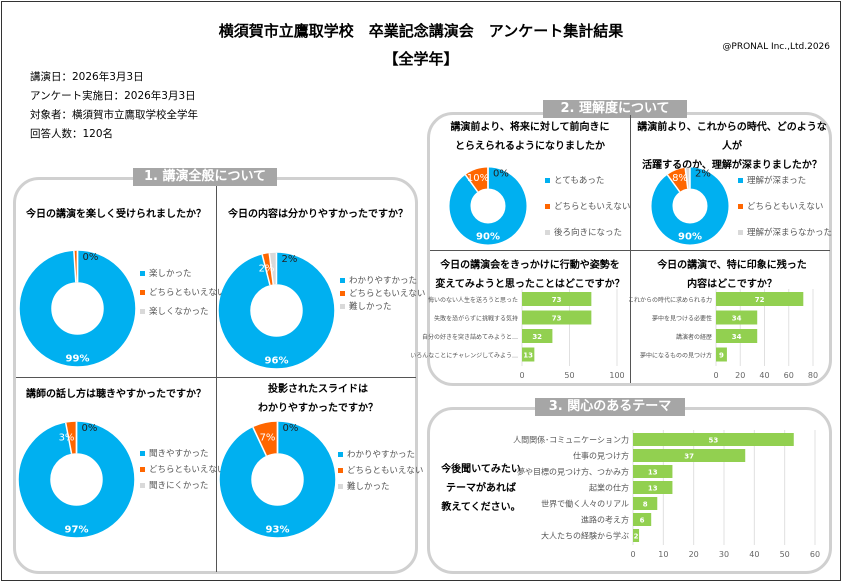 Image resolution: width=842 pixels, height=582 pixels. What do you see at coordinates (776, 47) in the screenshot?
I see `copyright: @PRONAL Inc.,Ltd.2026` at bounding box center [776, 47].